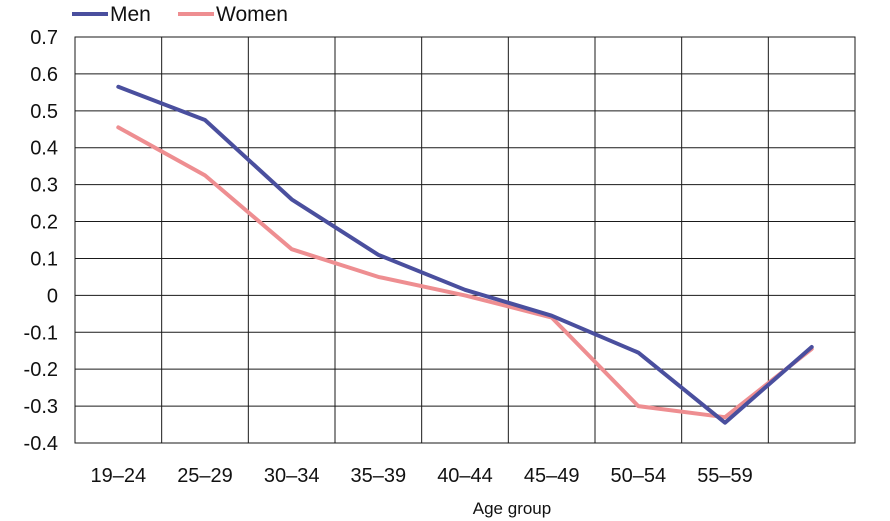 This screenshot has height=521, width=890. I want to click on y-tick-label: -0.1, so click(41, 333).